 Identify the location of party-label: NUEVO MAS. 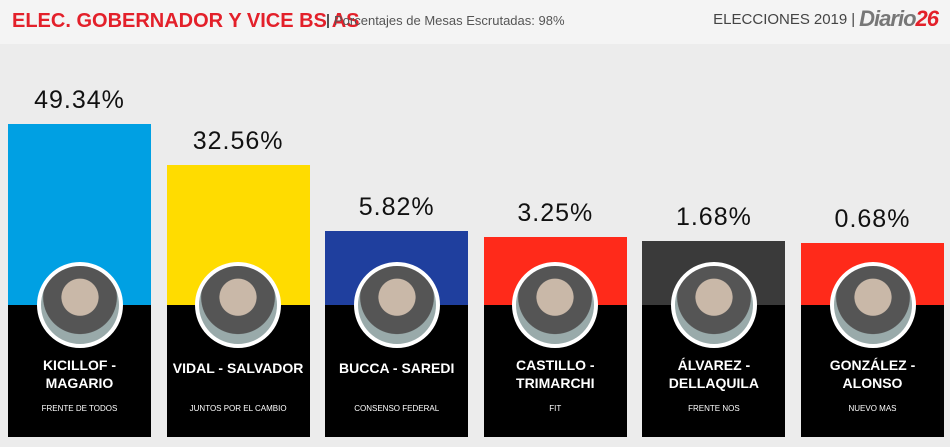
(872, 408).